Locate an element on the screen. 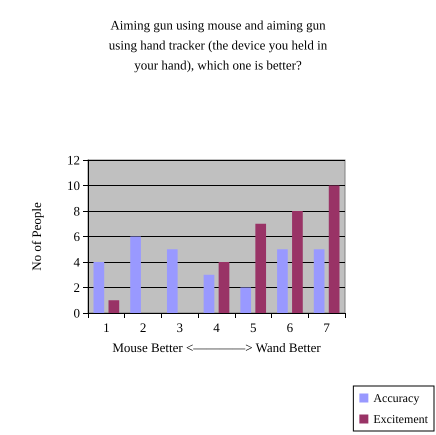 The image size is (436, 435). y-tick-label: 4 is located at coordinates (77, 262).